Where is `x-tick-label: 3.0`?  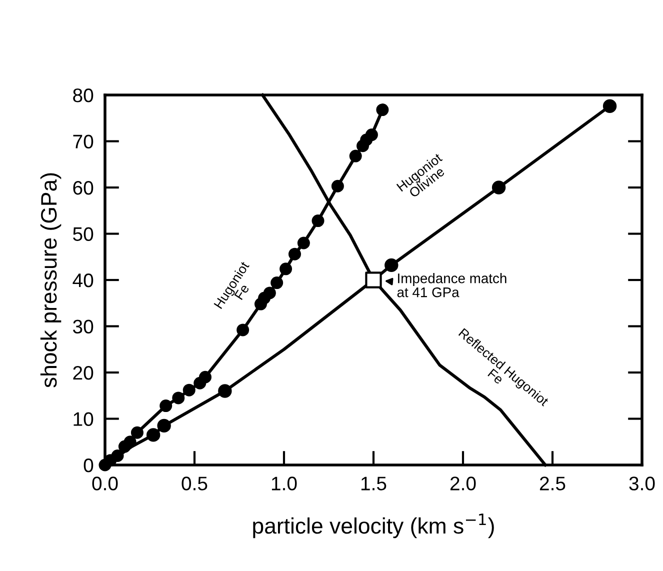 x-tick-label: 3.0 is located at coordinates (642, 483).